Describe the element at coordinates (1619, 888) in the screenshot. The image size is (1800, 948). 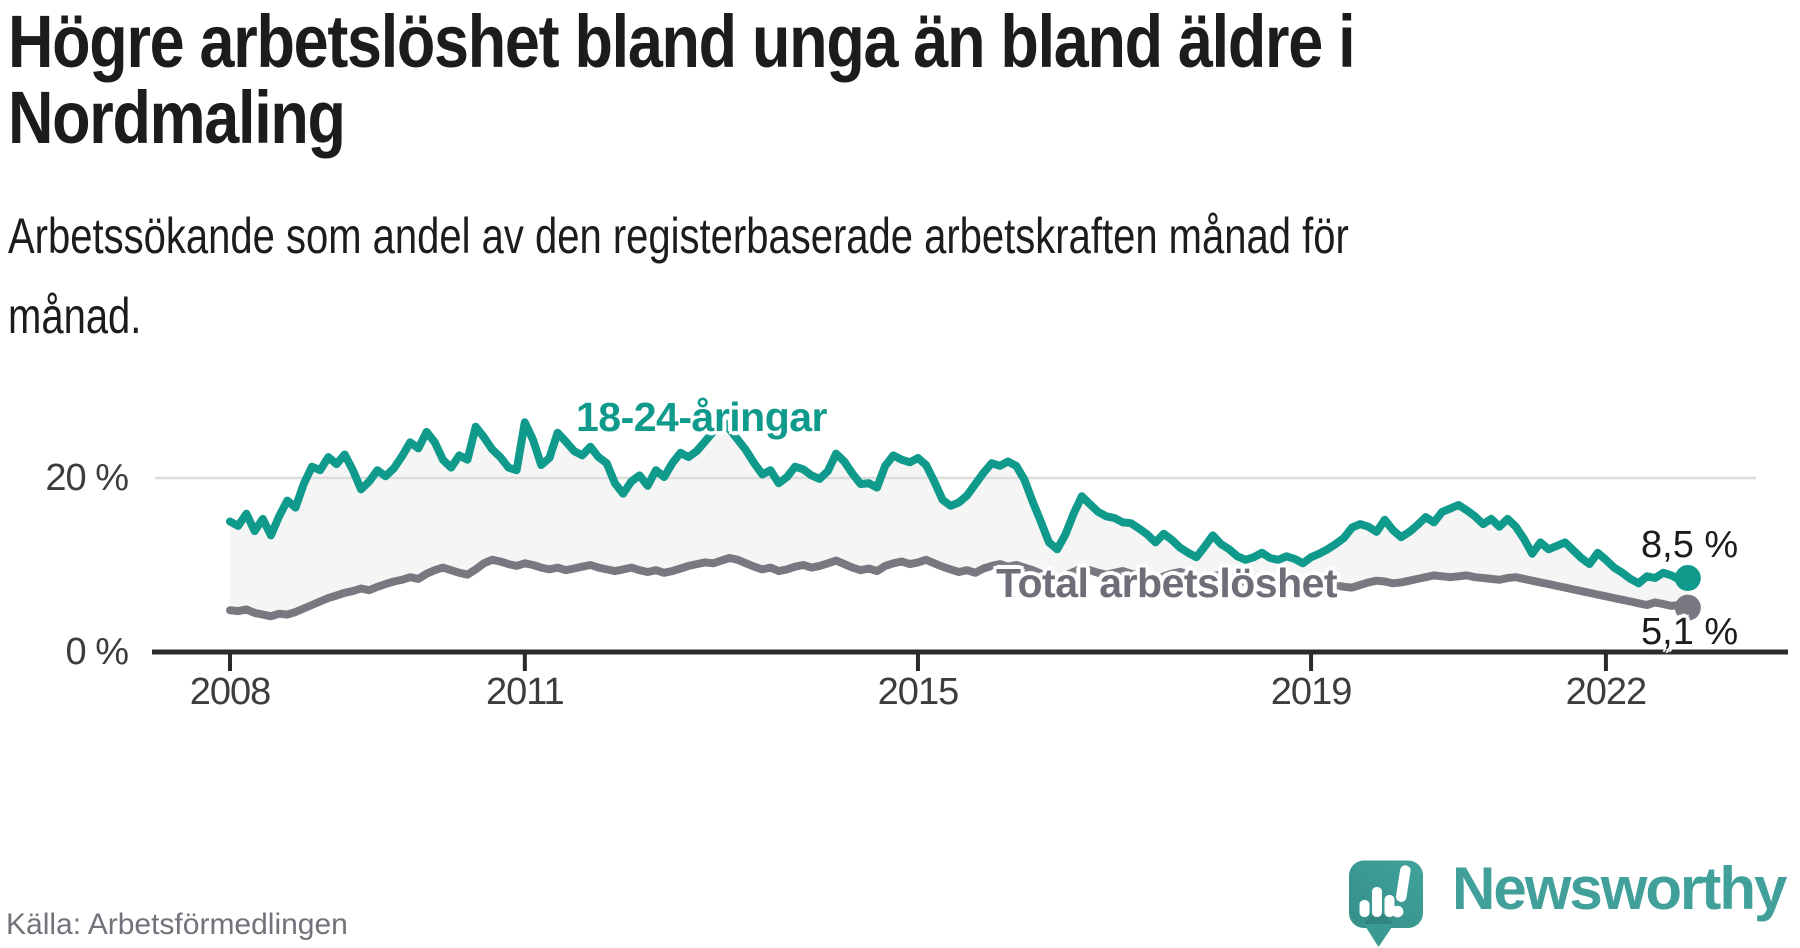
I see `newsworthy-wordmark: Newsworthy` at that location.